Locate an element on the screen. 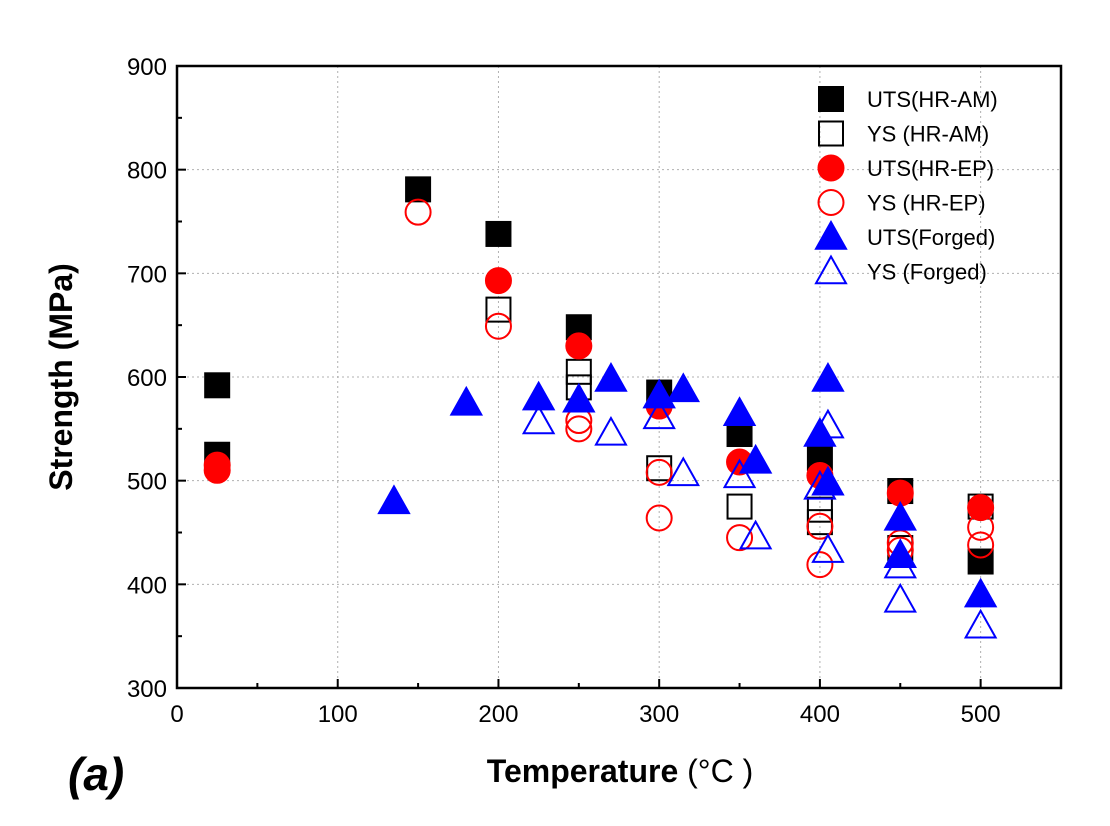  legend-item-4: UTS(Forged) is located at coordinates (904, 234).